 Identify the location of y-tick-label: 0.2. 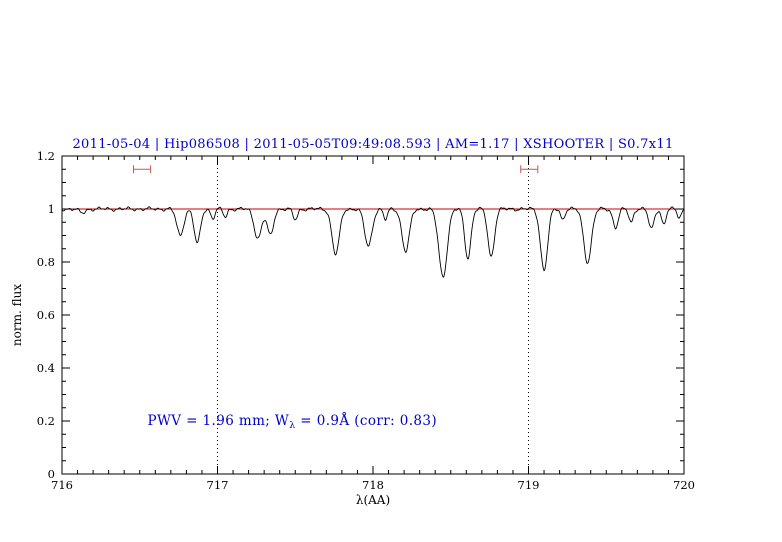
(46, 421).